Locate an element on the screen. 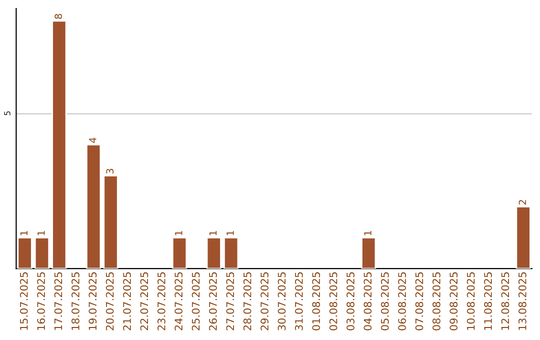 The image size is (540, 340). x-tick-label: 28.07.2025 is located at coordinates (247, 301).